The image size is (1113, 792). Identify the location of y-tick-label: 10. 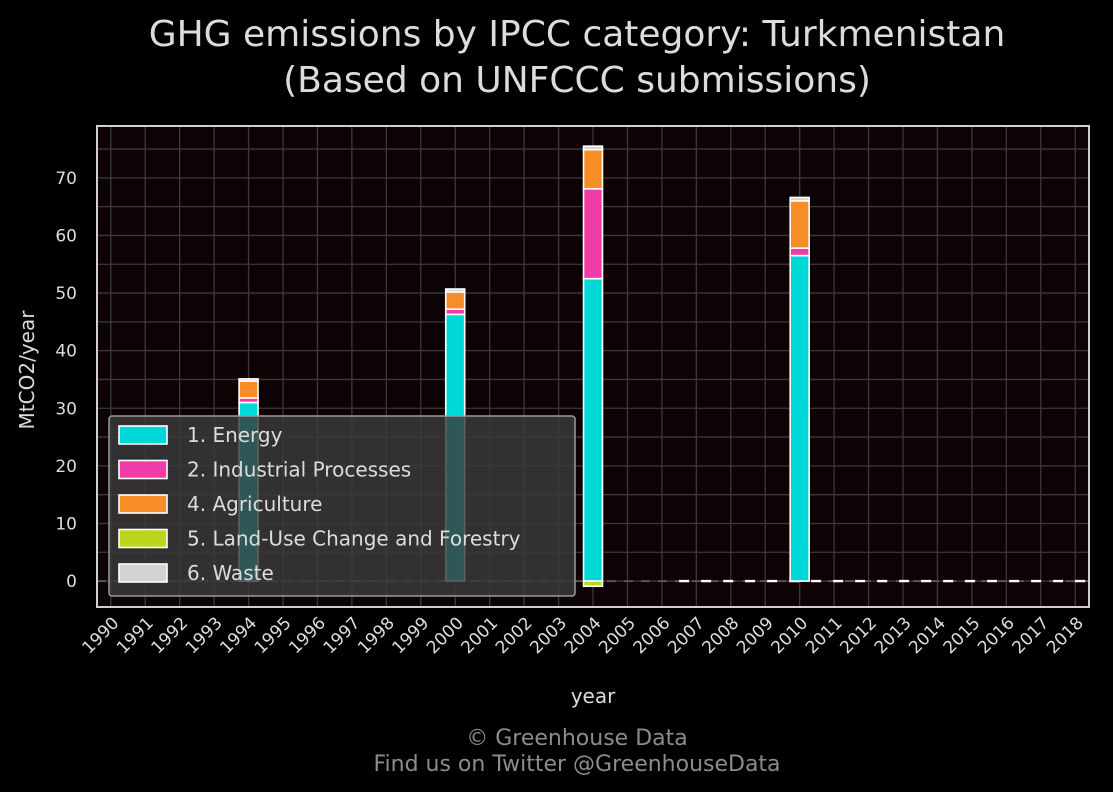
(66, 524).